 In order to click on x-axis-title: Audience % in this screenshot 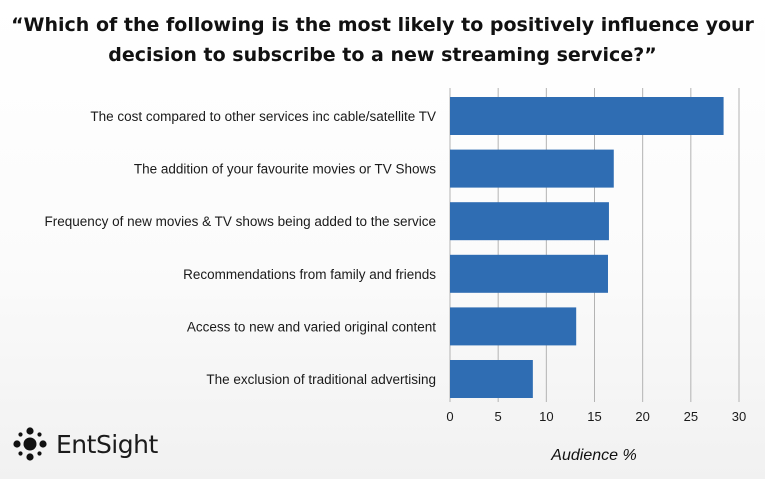, I will do `click(593, 455)`.